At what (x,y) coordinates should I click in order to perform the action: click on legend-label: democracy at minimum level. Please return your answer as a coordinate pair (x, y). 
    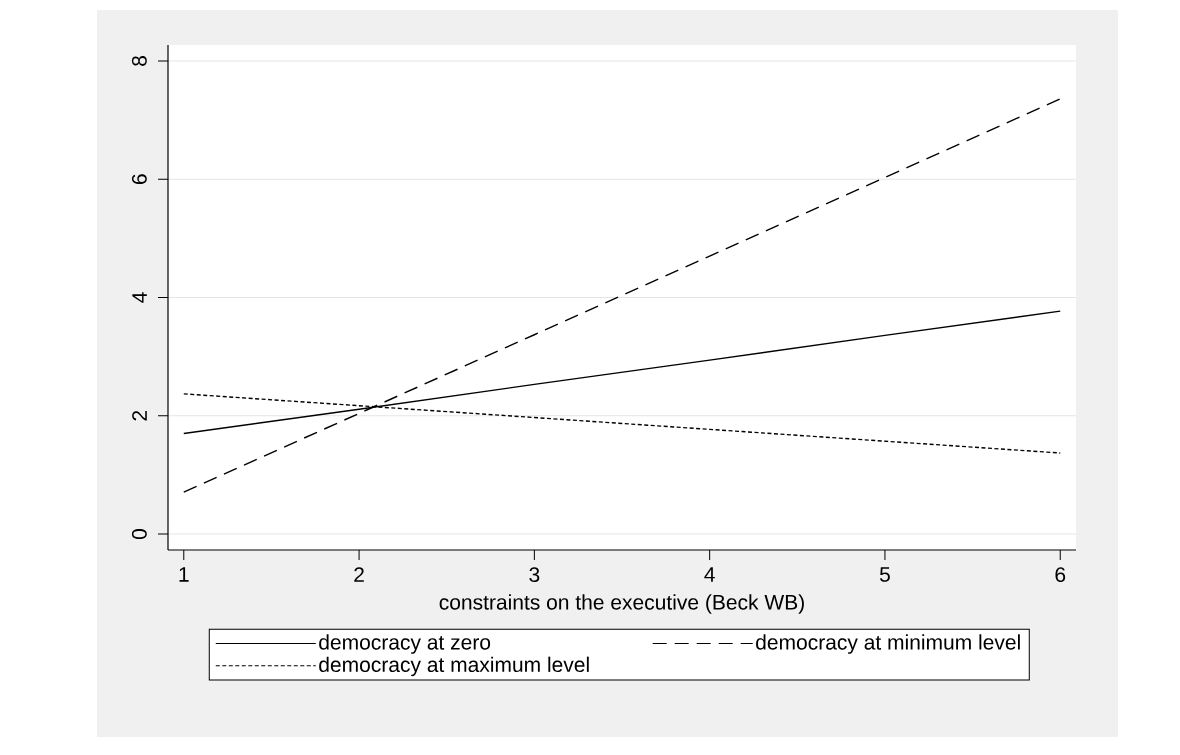
    Looking at the image, I should click on (888, 644).